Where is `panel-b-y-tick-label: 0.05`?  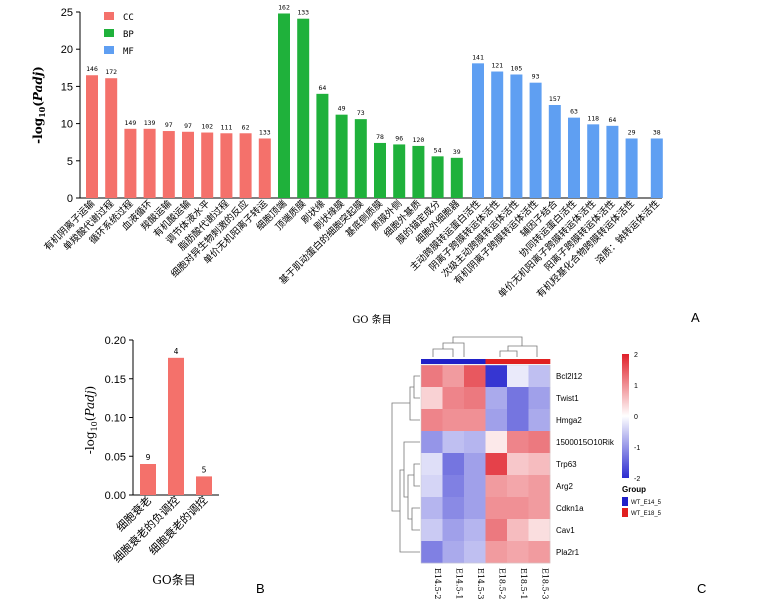 panel-b-y-tick-label: 0.05 is located at coordinates (115, 457).